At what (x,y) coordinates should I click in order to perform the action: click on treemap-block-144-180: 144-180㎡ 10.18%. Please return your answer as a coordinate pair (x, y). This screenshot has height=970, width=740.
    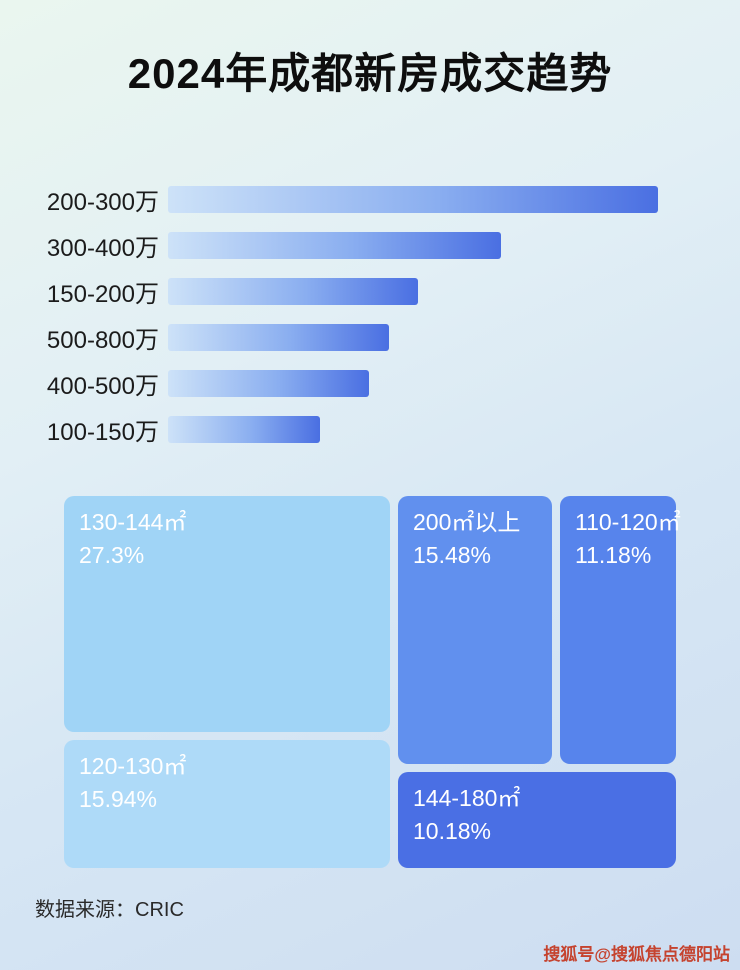
    Looking at the image, I should click on (537, 820).